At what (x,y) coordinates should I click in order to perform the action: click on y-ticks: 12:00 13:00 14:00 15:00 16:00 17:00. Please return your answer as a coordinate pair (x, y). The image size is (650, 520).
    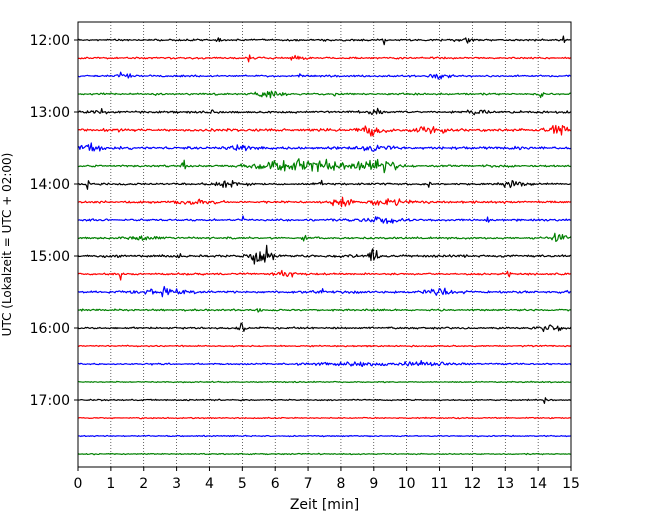
    Looking at the image, I should click on (54, 221).